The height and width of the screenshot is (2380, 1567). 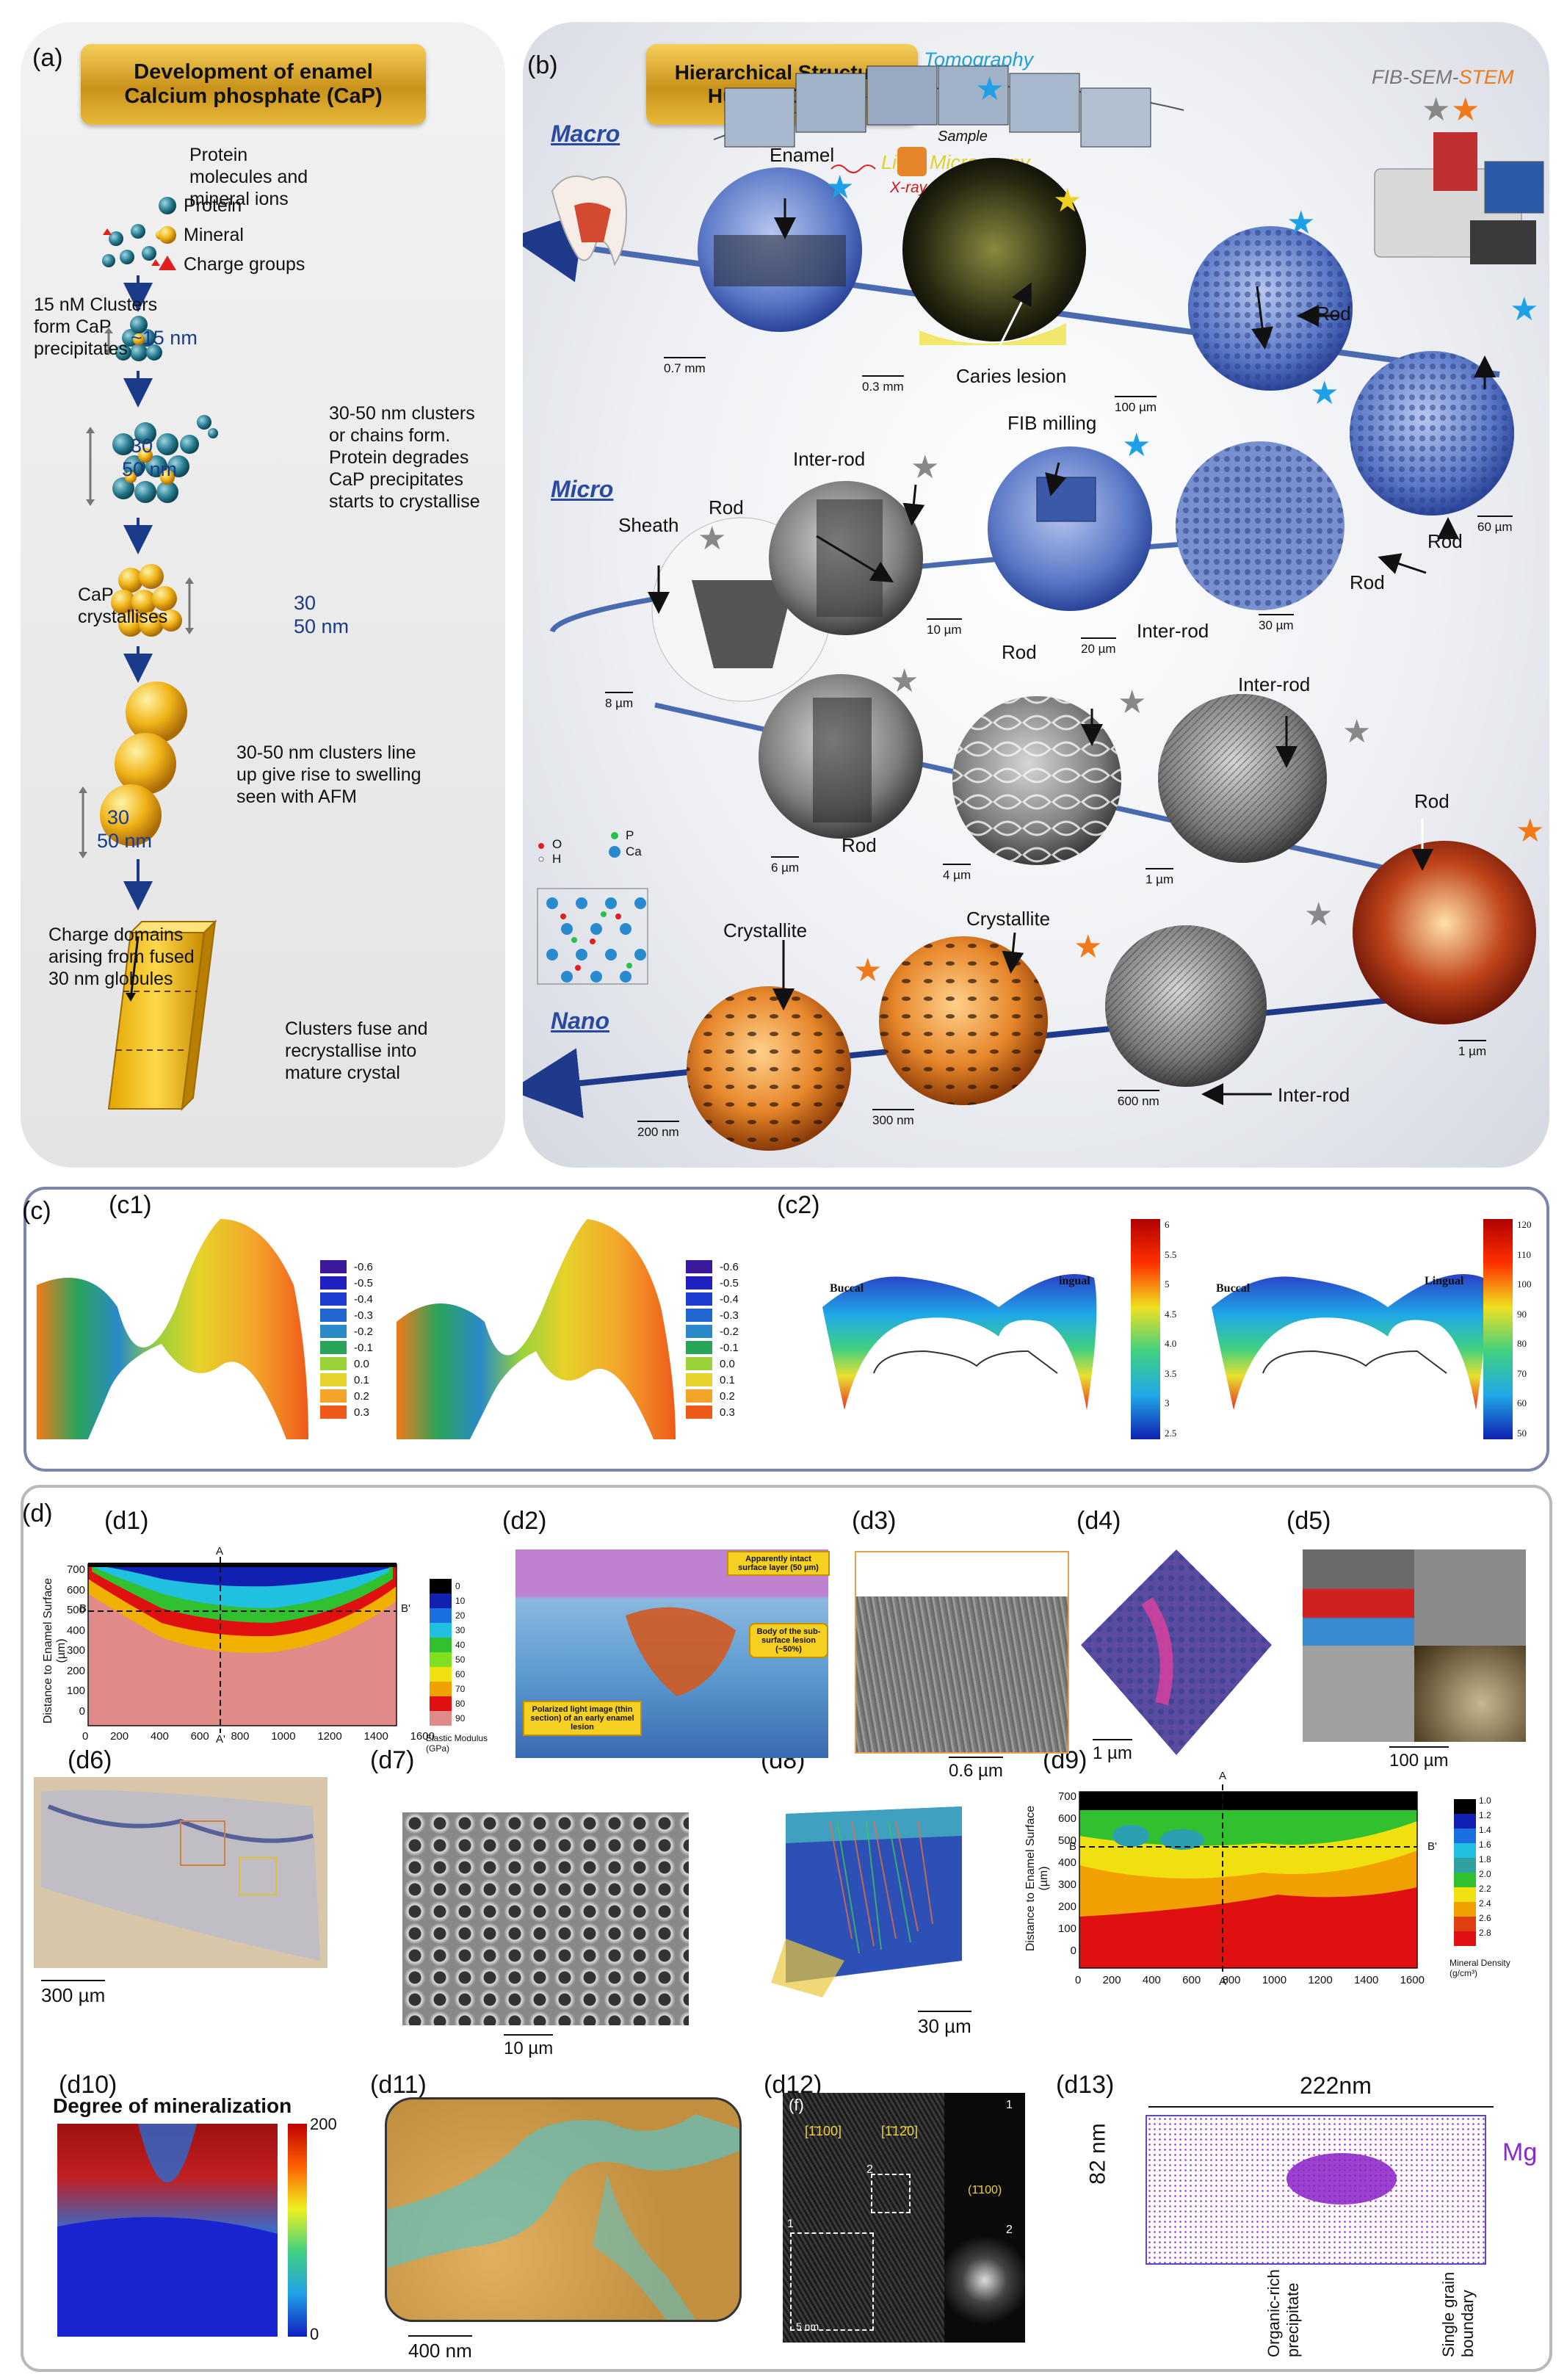 I want to click on d1-legend-title: Elastic Modulus (GPa), so click(x=457, y=1743).